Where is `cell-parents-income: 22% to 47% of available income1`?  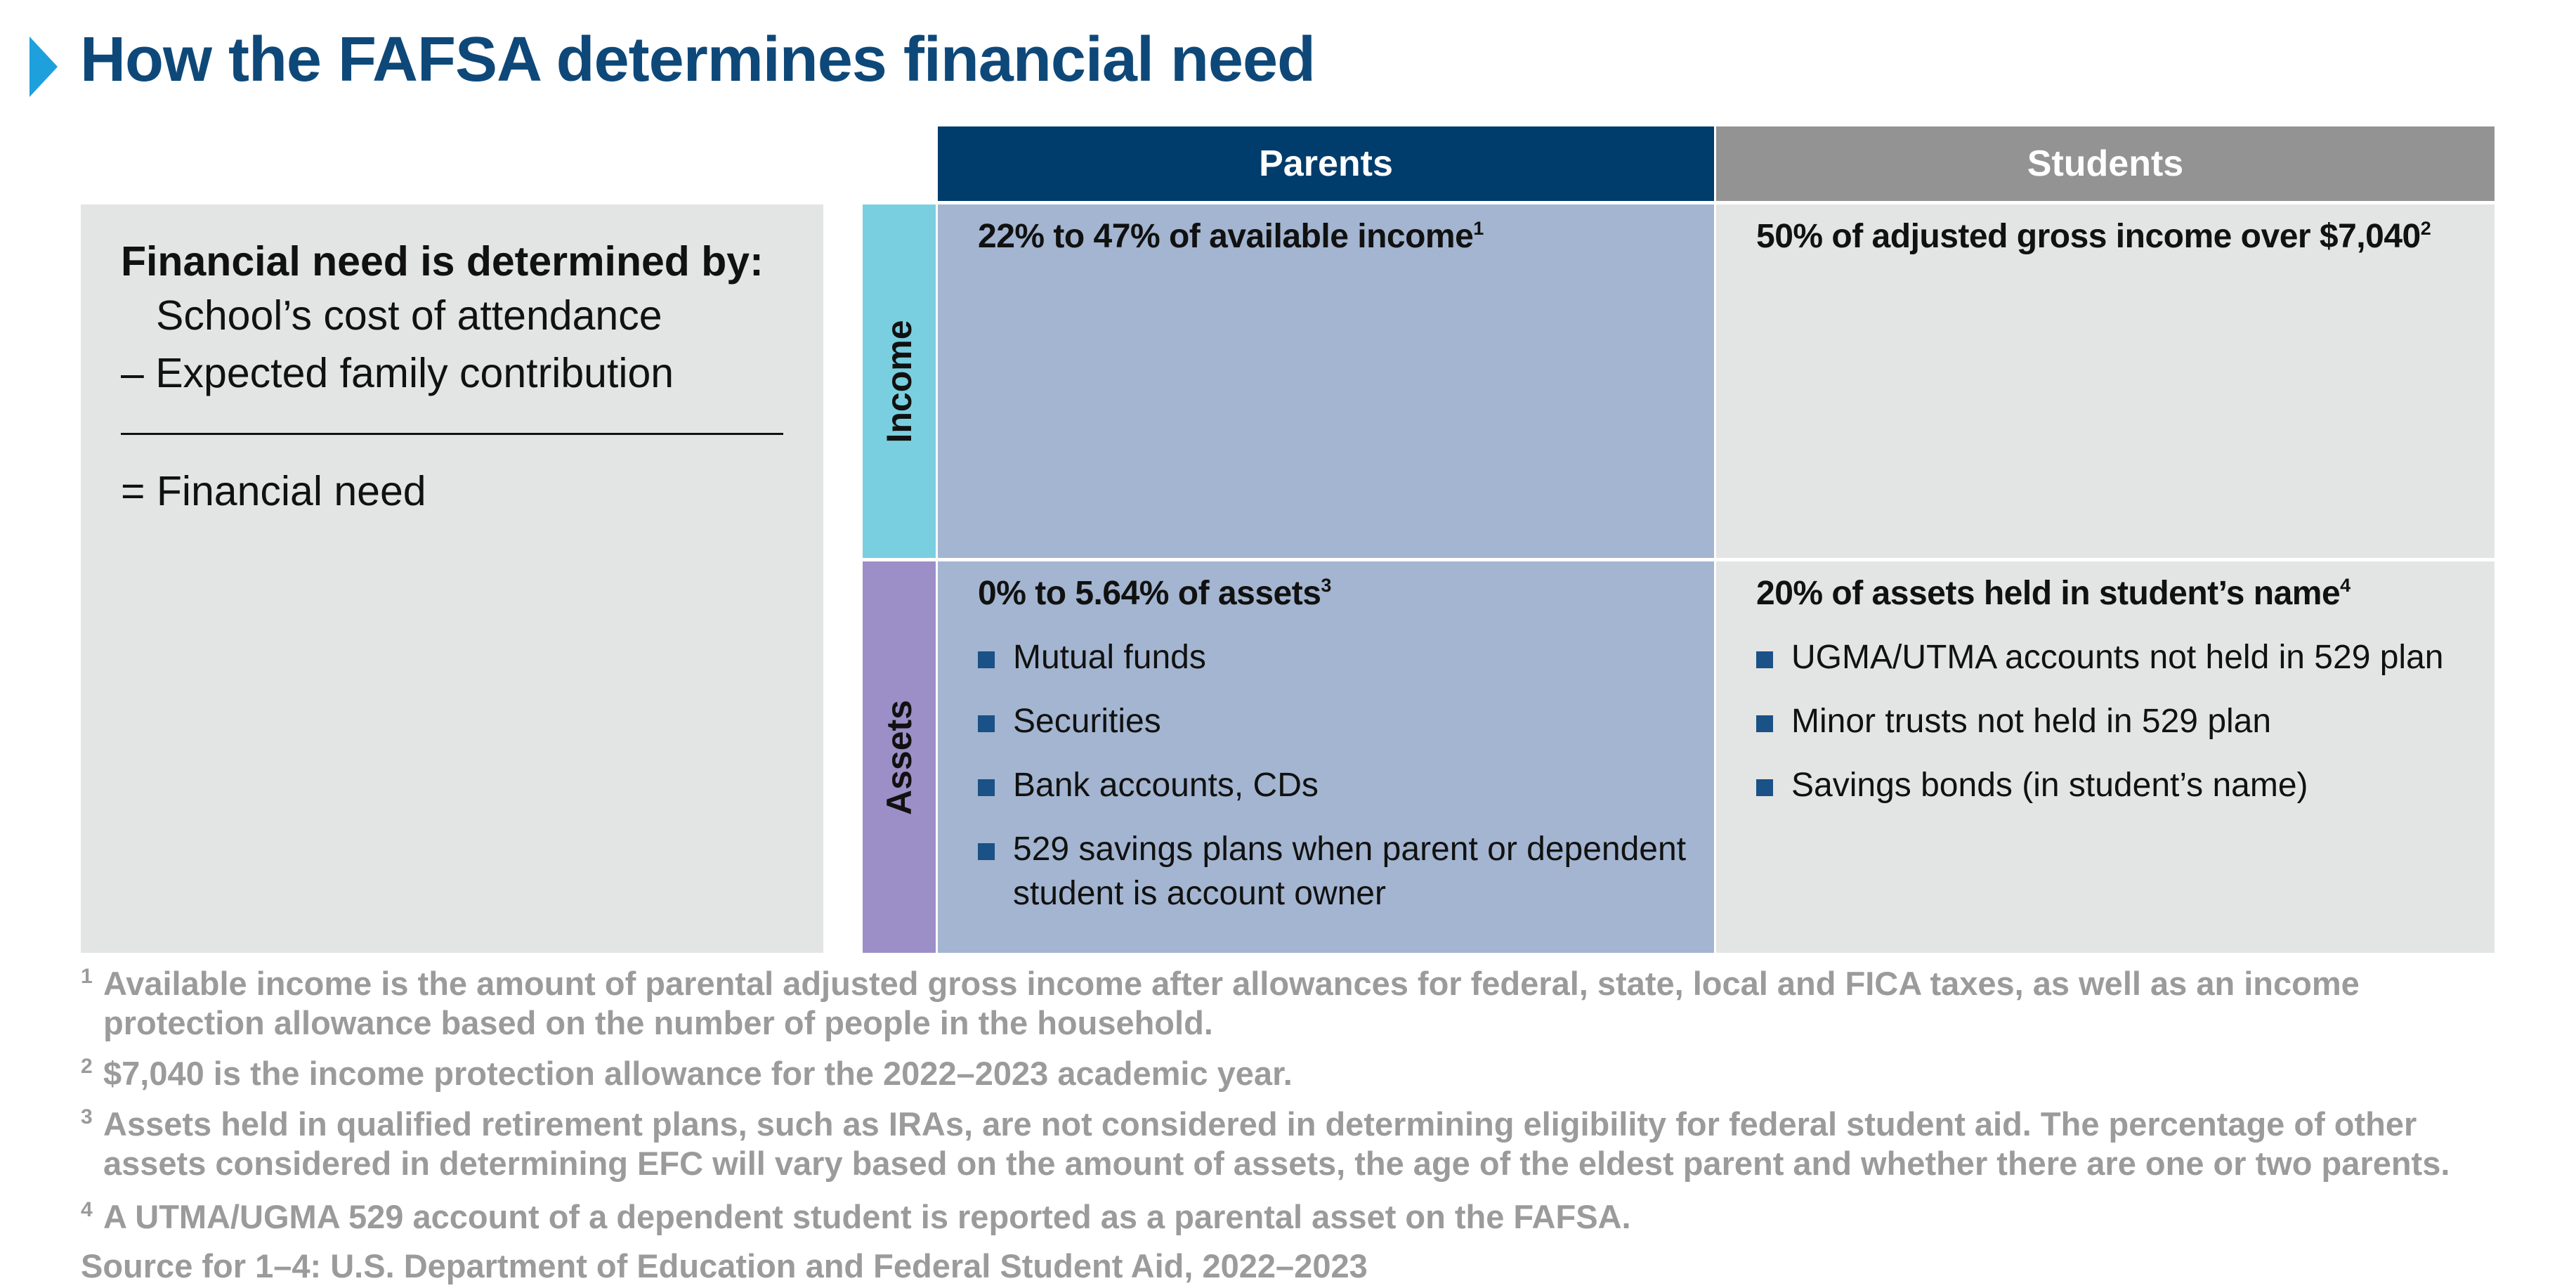 cell-parents-income: 22% to 47% of available income1 is located at coordinates (1326, 381).